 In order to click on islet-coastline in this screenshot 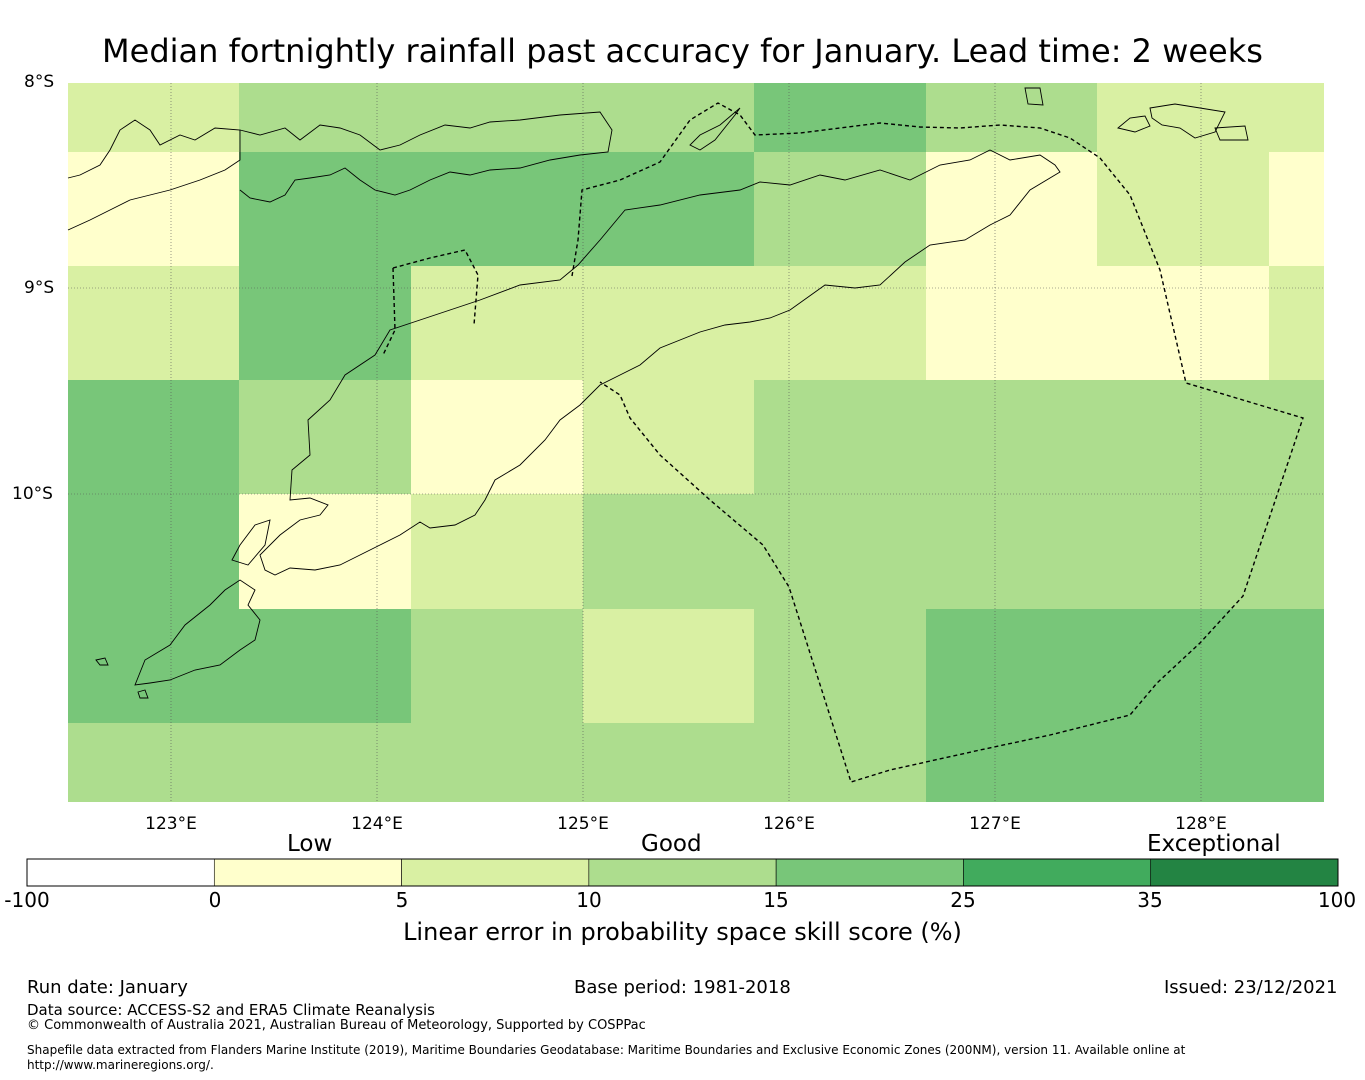, I will do `click(143, 694)`.